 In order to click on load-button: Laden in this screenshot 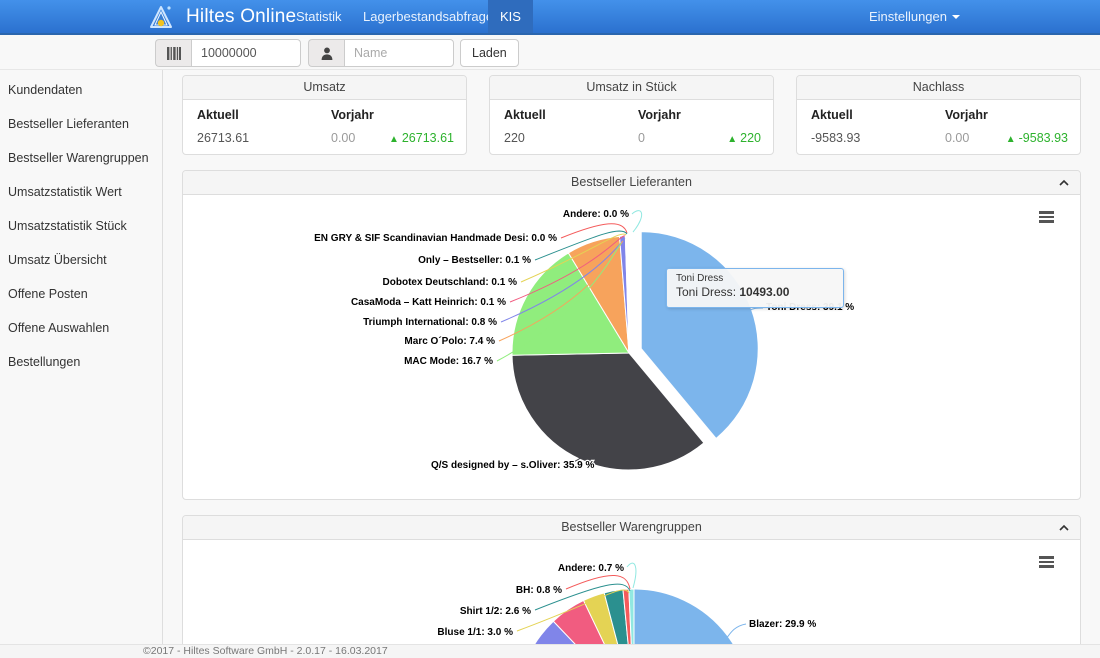, I will do `click(489, 53)`.